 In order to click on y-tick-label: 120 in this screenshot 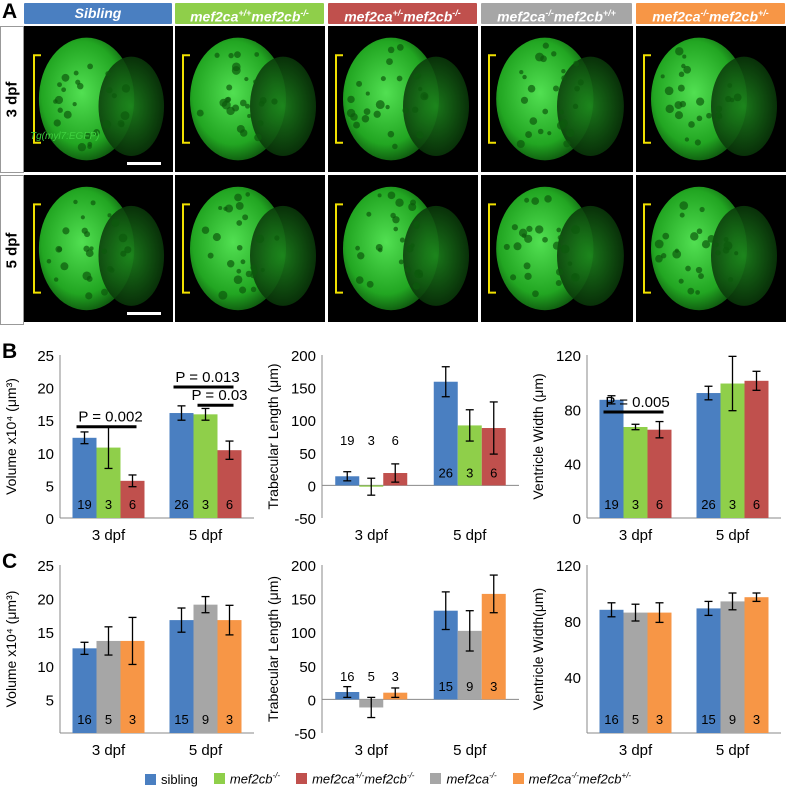, I will do `click(568, 566)`.